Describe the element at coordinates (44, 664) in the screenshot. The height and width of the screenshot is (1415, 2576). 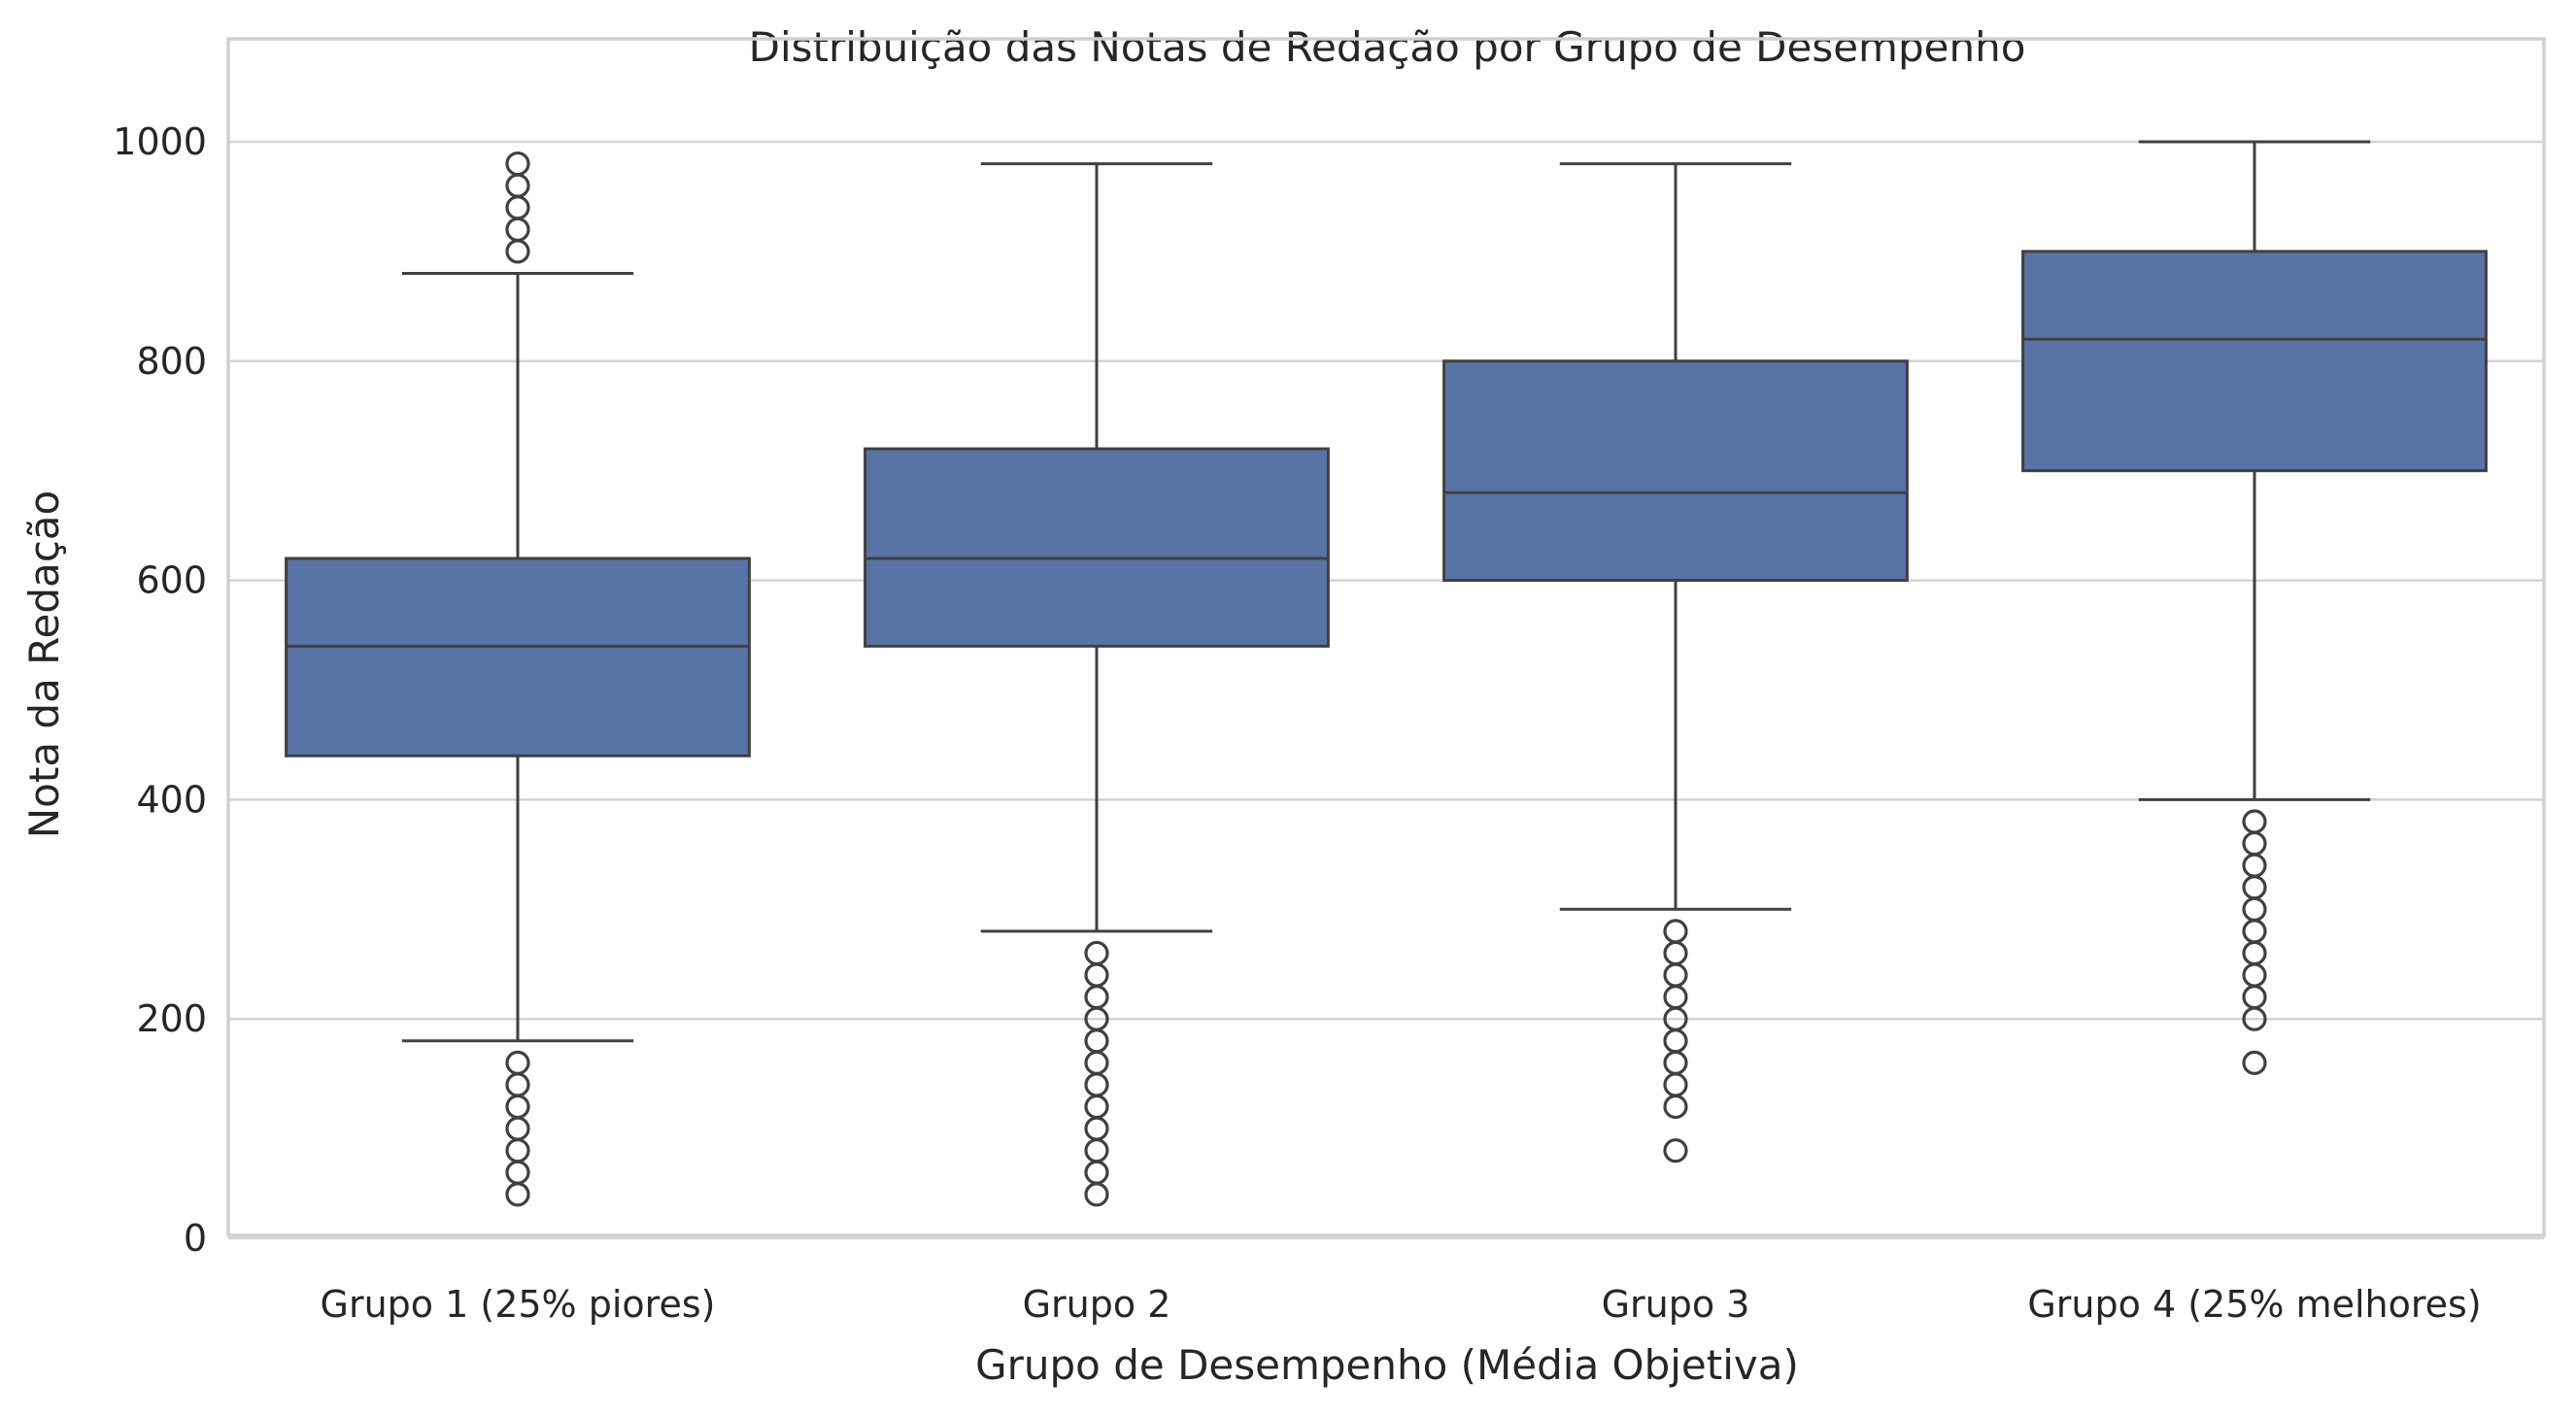
I see `y-axis-label: Nota da Redação` at that location.